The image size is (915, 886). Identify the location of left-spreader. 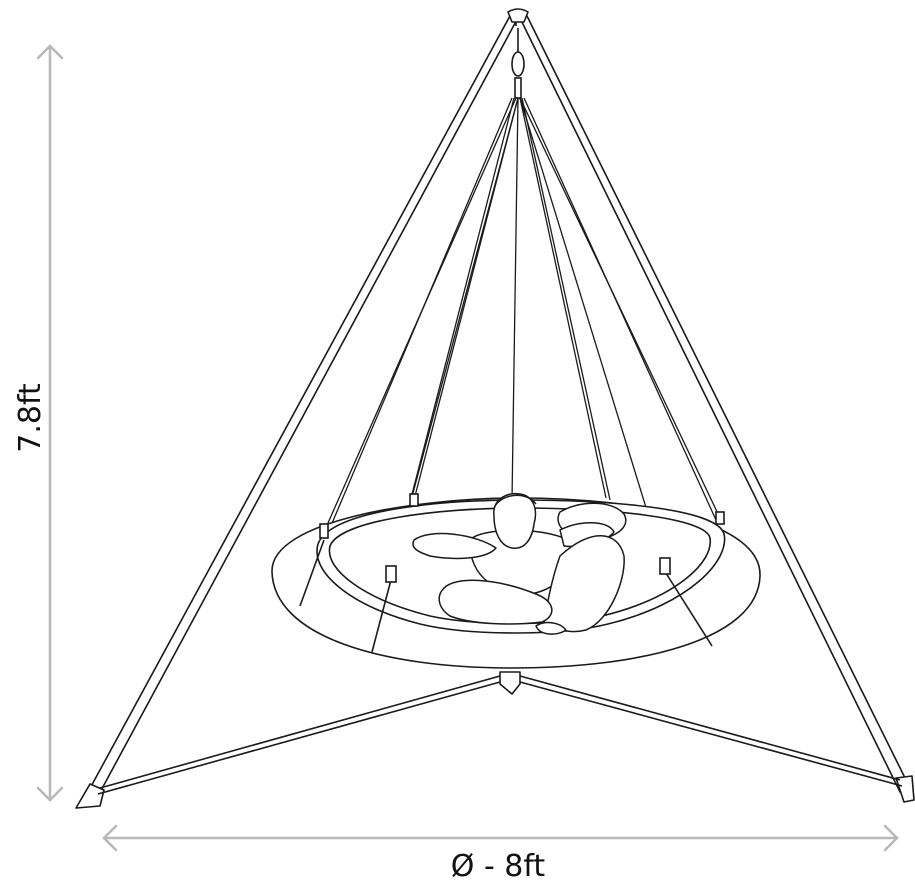
(299, 738).